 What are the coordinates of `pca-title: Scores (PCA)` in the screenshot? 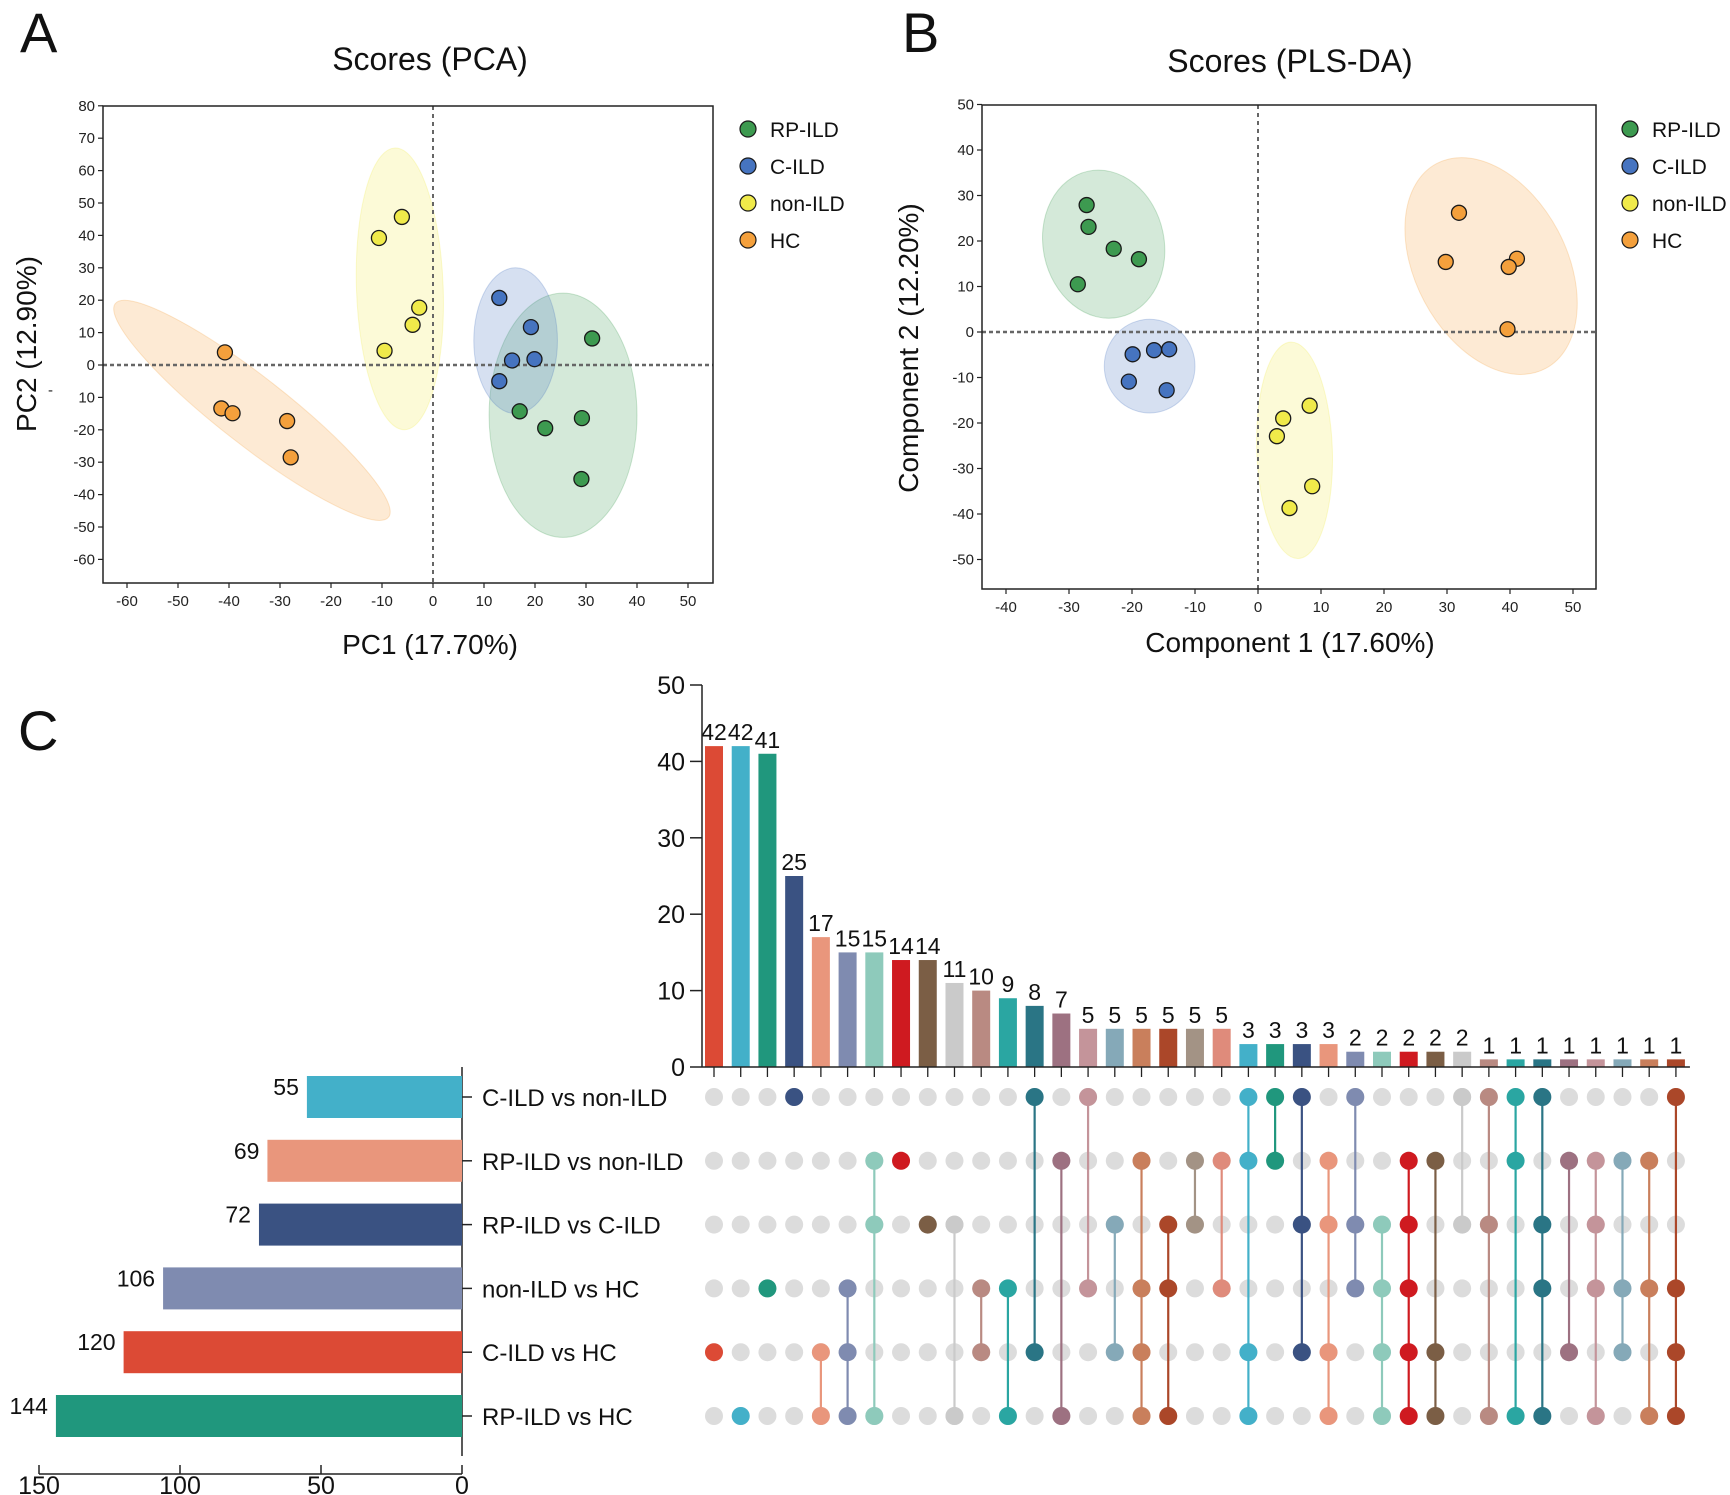 It's located at (430, 59).